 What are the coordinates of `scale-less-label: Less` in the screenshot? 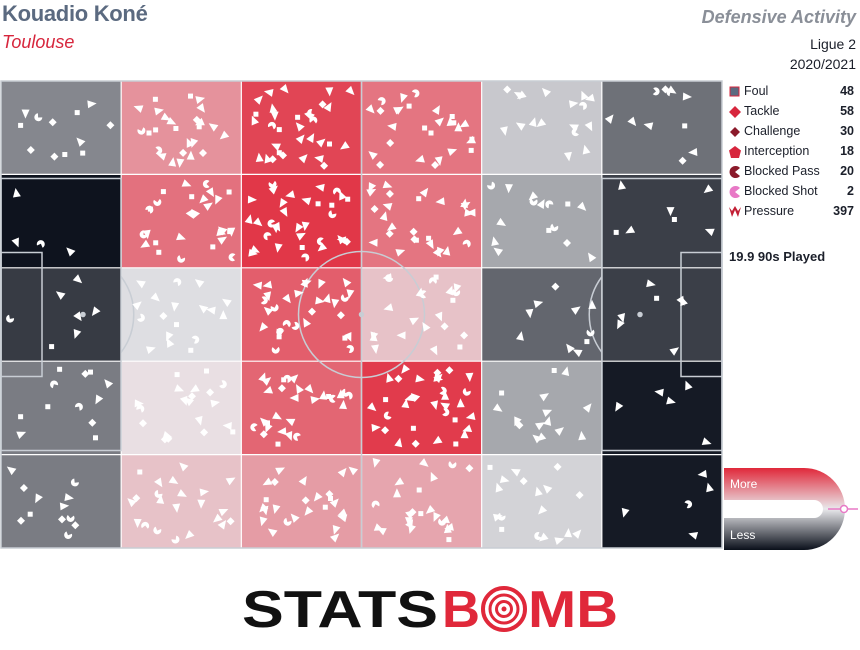 It's located at (743, 535).